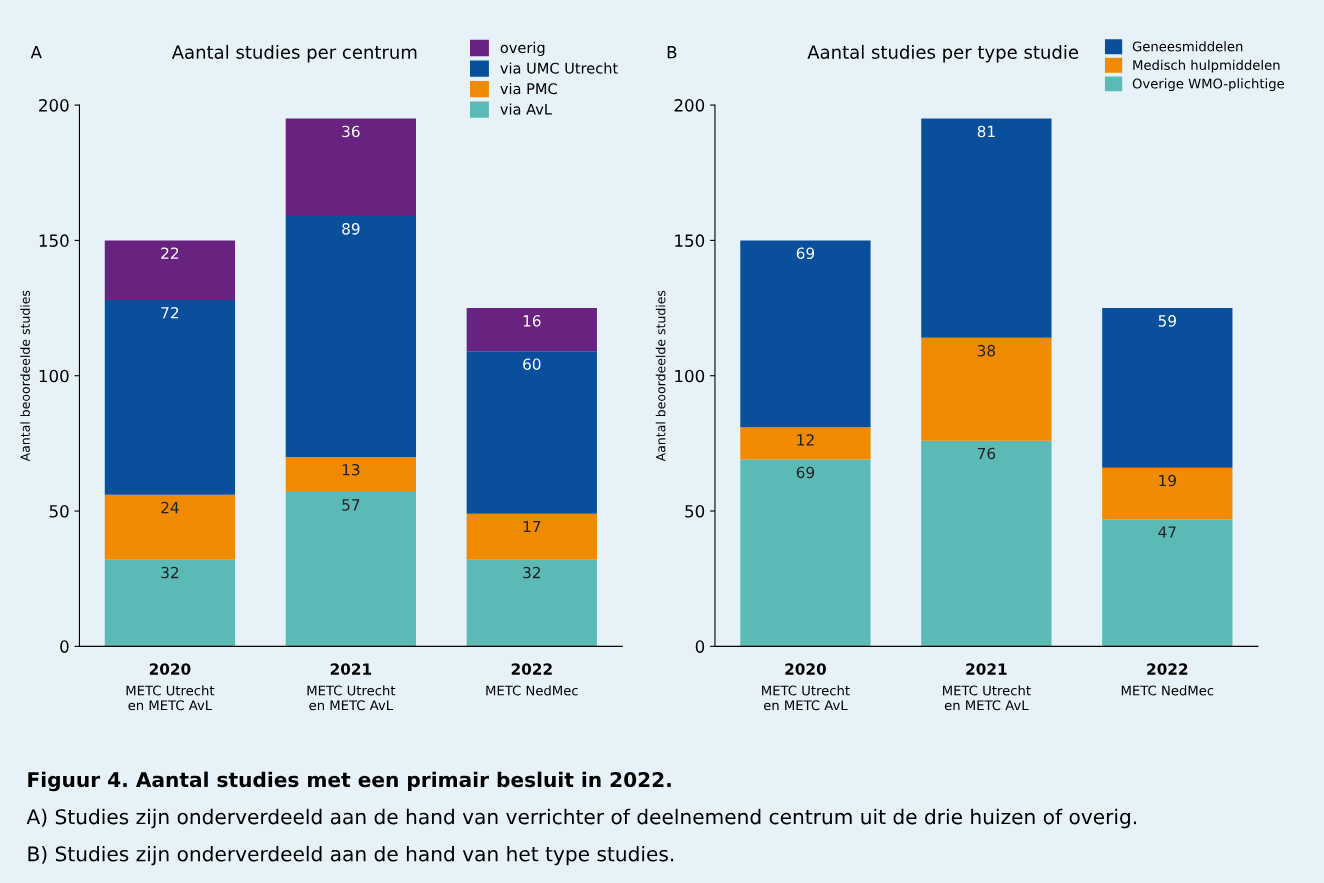 This screenshot has height=883, width=1324. I want to click on data-label: 59, so click(1167, 321).